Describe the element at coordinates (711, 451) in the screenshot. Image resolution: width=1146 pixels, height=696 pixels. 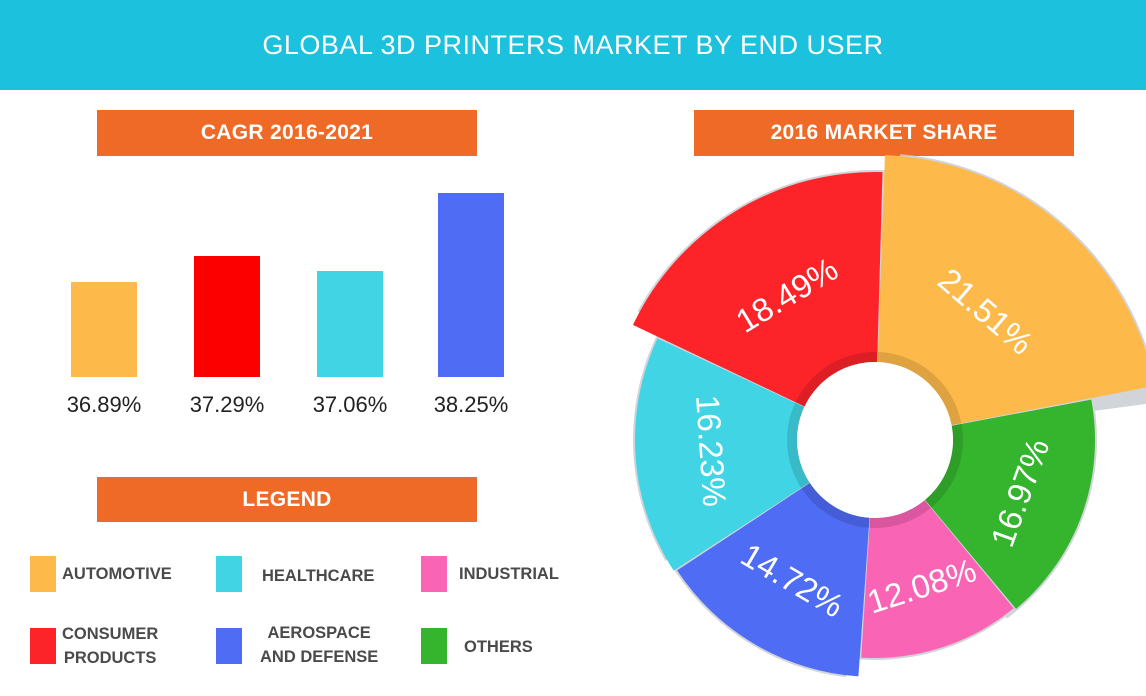
I see `slice-label-healthcare: 16.23%` at that location.